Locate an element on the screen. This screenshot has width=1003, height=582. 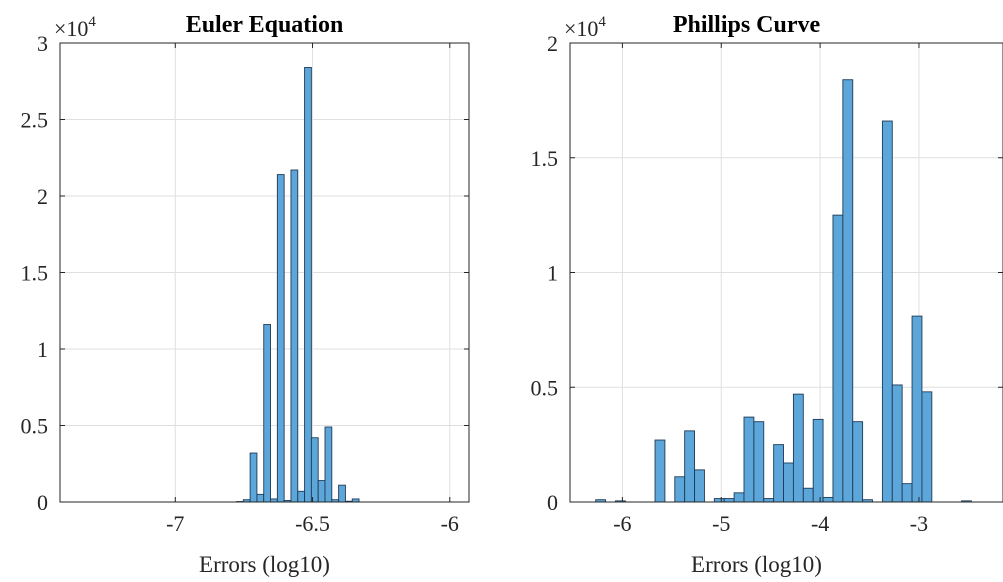
y-tick-label: 2.5 is located at coordinates (35, 120).